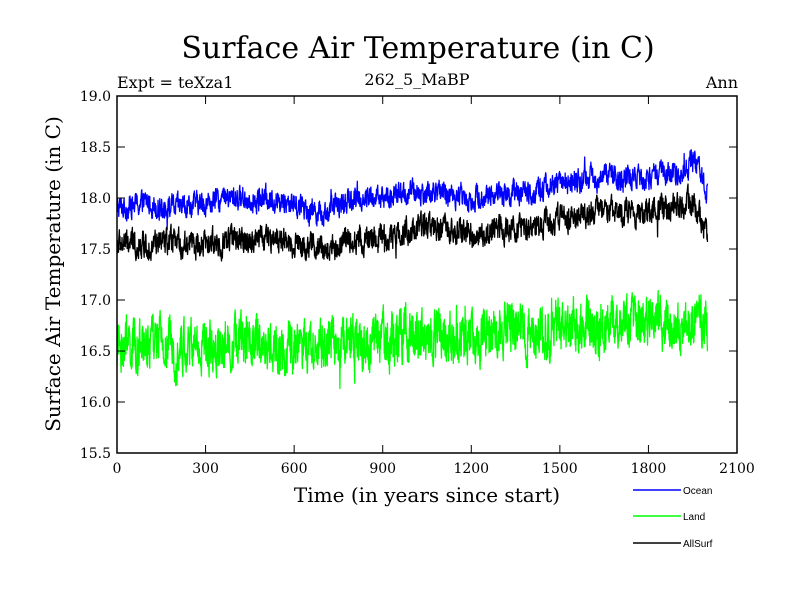 This screenshot has height=600, width=800. Describe the element at coordinates (95, 454) in the screenshot. I see `y-tick-label: 15.5` at that location.